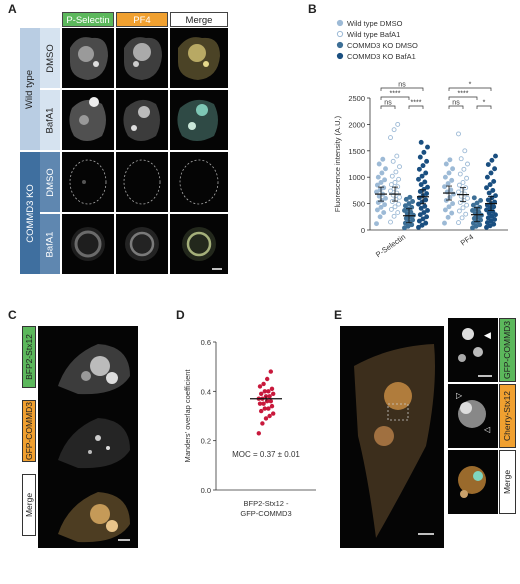  What do you see at coordinates (142, 244) in the screenshot?
I see `micrograph-ko-bafa1-pf4` at bounding box center [142, 244].